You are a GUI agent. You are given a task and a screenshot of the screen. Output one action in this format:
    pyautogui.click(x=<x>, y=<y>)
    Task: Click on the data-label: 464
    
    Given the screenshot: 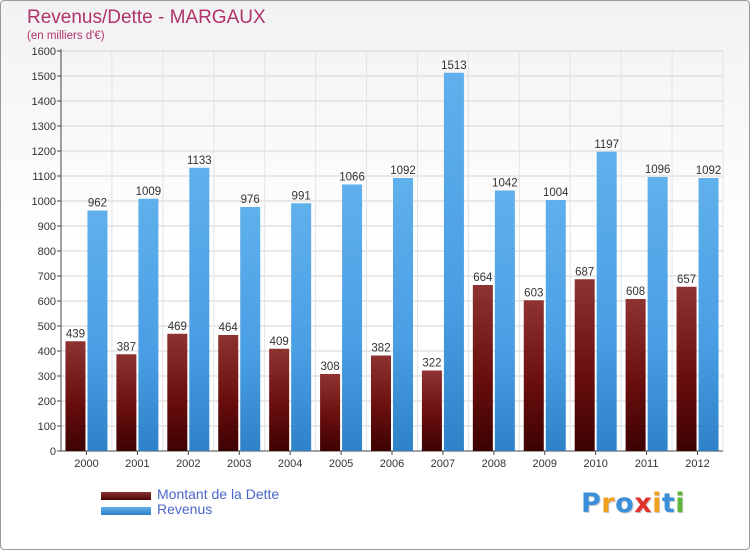 What is the action you would take?
    pyautogui.click(x=229, y=328)
    